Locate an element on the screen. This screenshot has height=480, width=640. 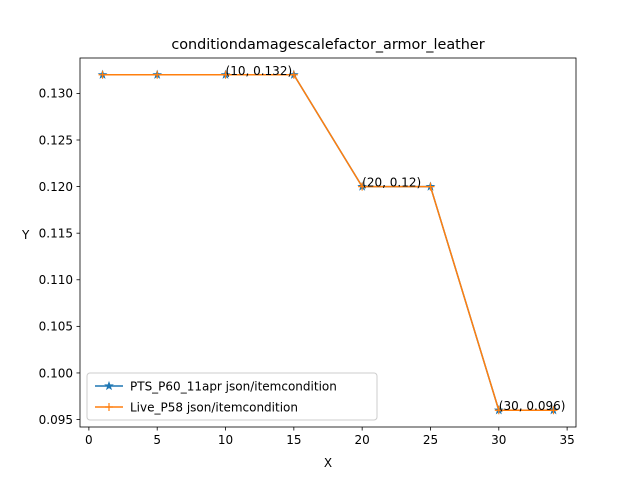
legend-label: PTS_P60_11apr json/itemcondition is located at coordinates (233, 386).